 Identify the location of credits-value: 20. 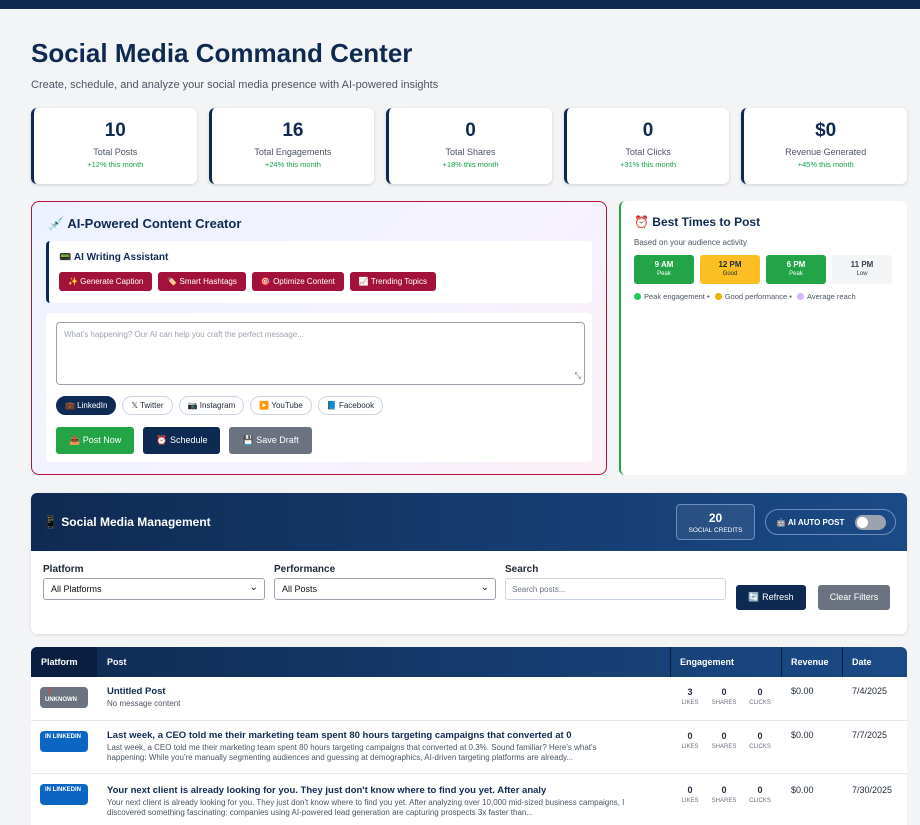
(715, 518).